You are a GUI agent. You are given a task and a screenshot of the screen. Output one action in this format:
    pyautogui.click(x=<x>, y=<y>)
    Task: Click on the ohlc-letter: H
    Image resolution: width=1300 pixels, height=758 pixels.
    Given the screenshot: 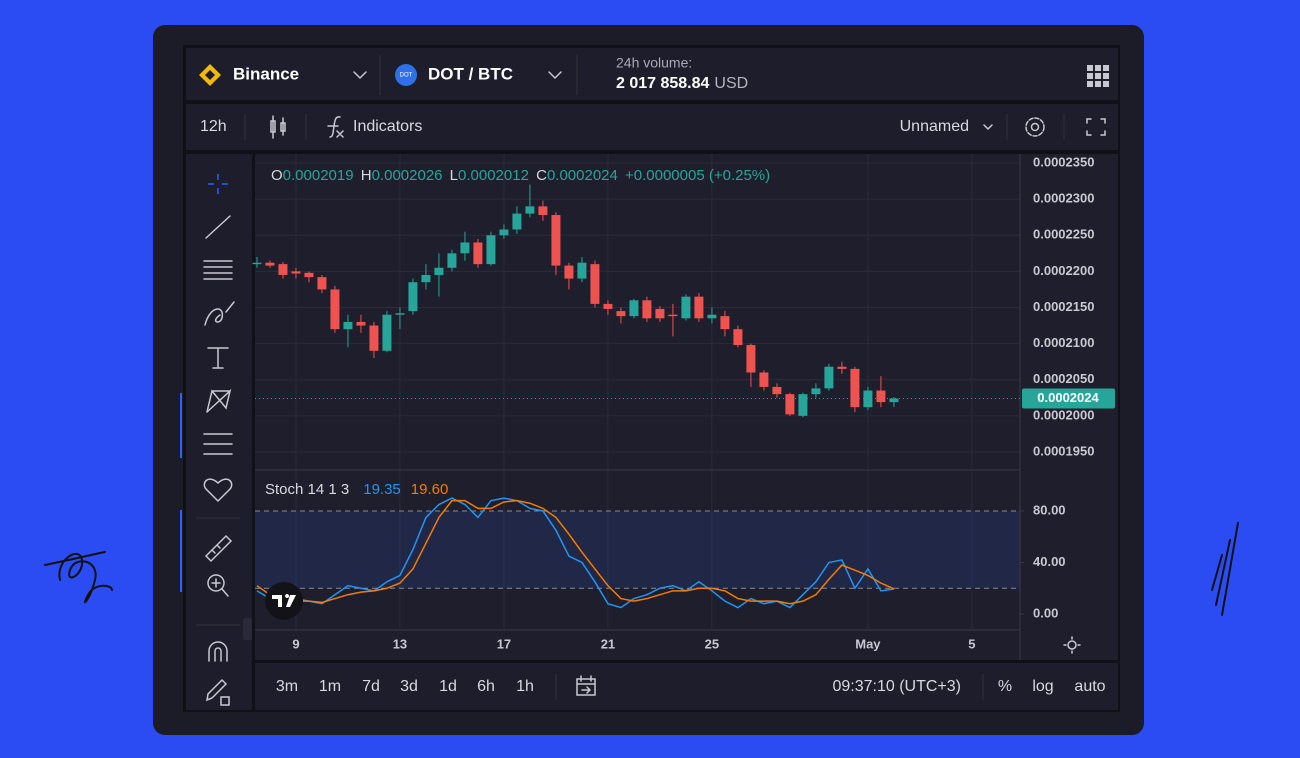 What is the action you would take?
    pyautogui.click(x=366, y=175)
    